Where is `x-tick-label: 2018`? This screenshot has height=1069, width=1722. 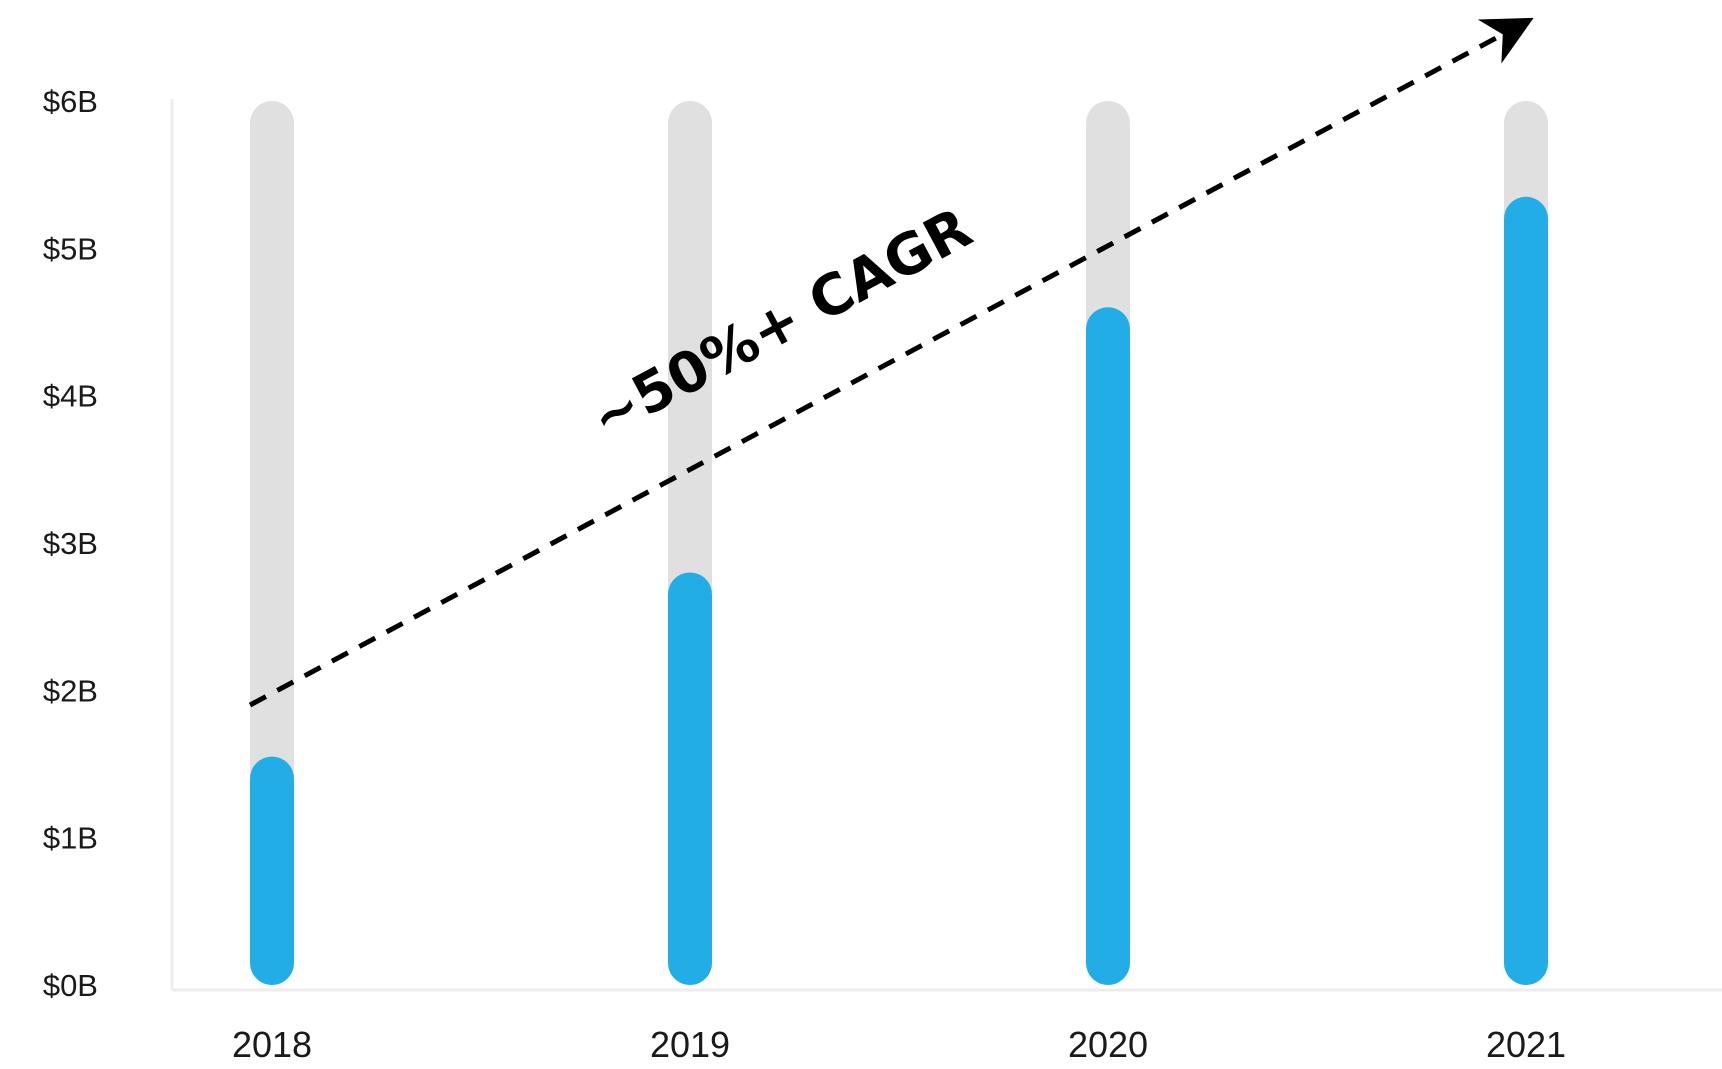 x-tick-label: 2018 is located at coordinates (272, 1044).